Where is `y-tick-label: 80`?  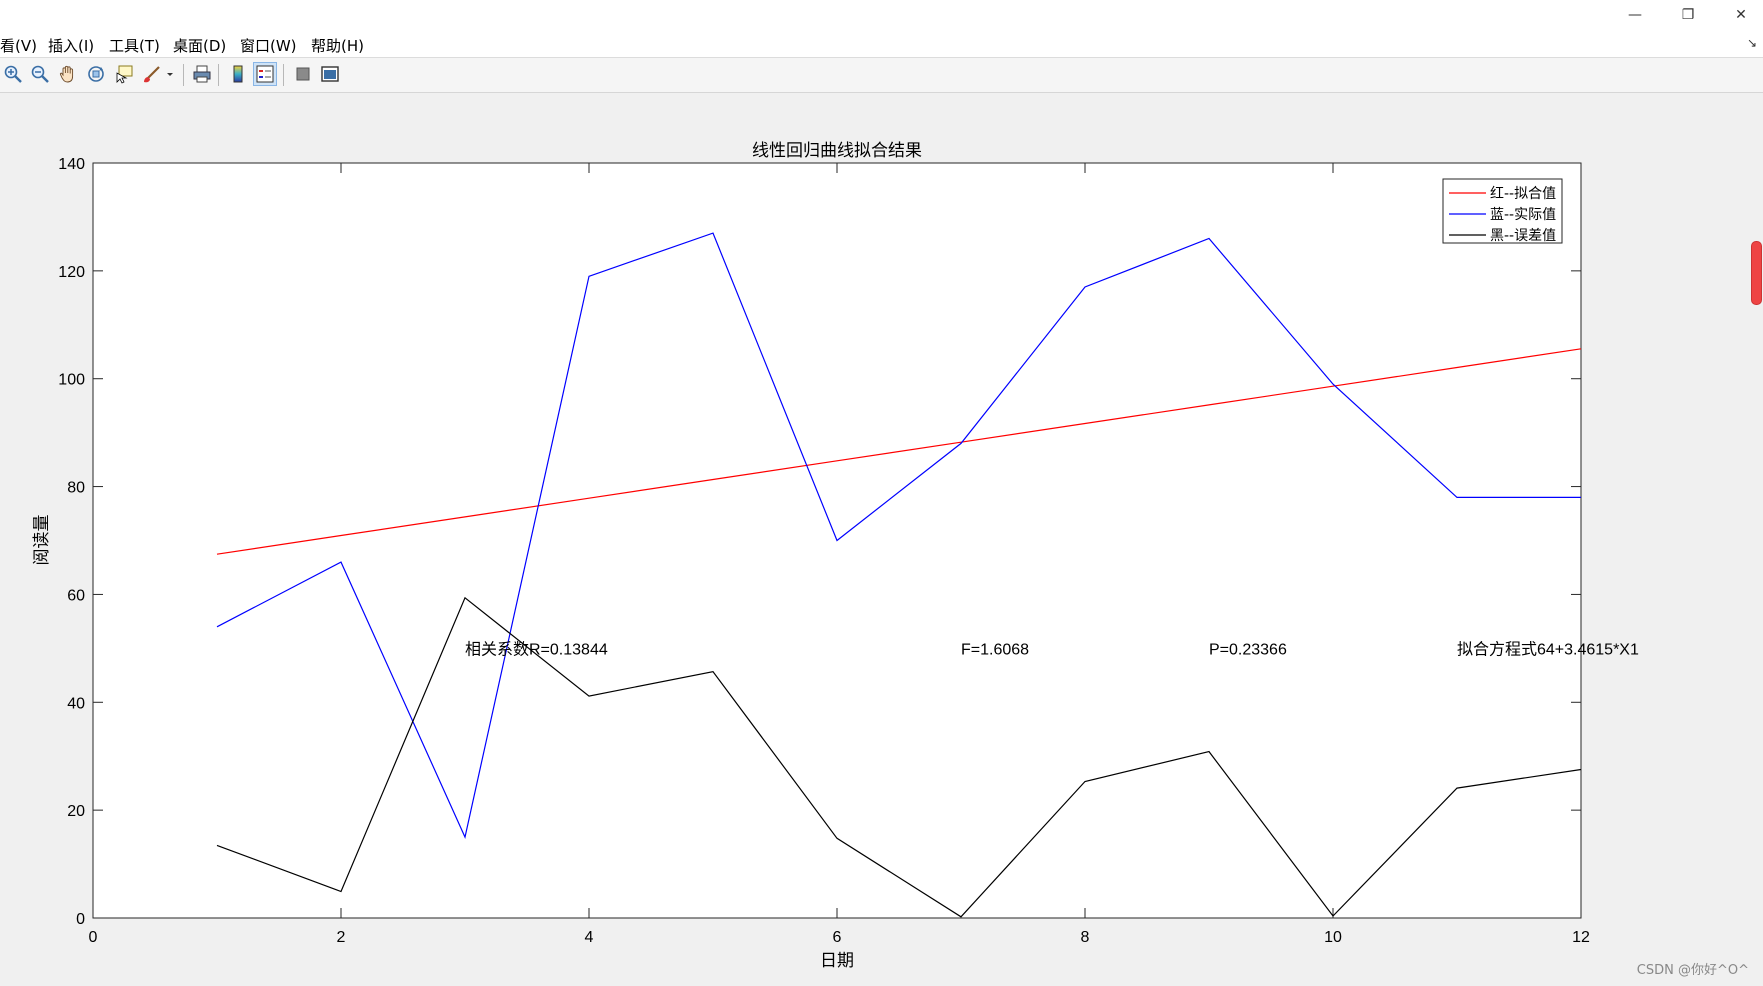
y-tick-label: 80 is located at coordinates (76, 488).